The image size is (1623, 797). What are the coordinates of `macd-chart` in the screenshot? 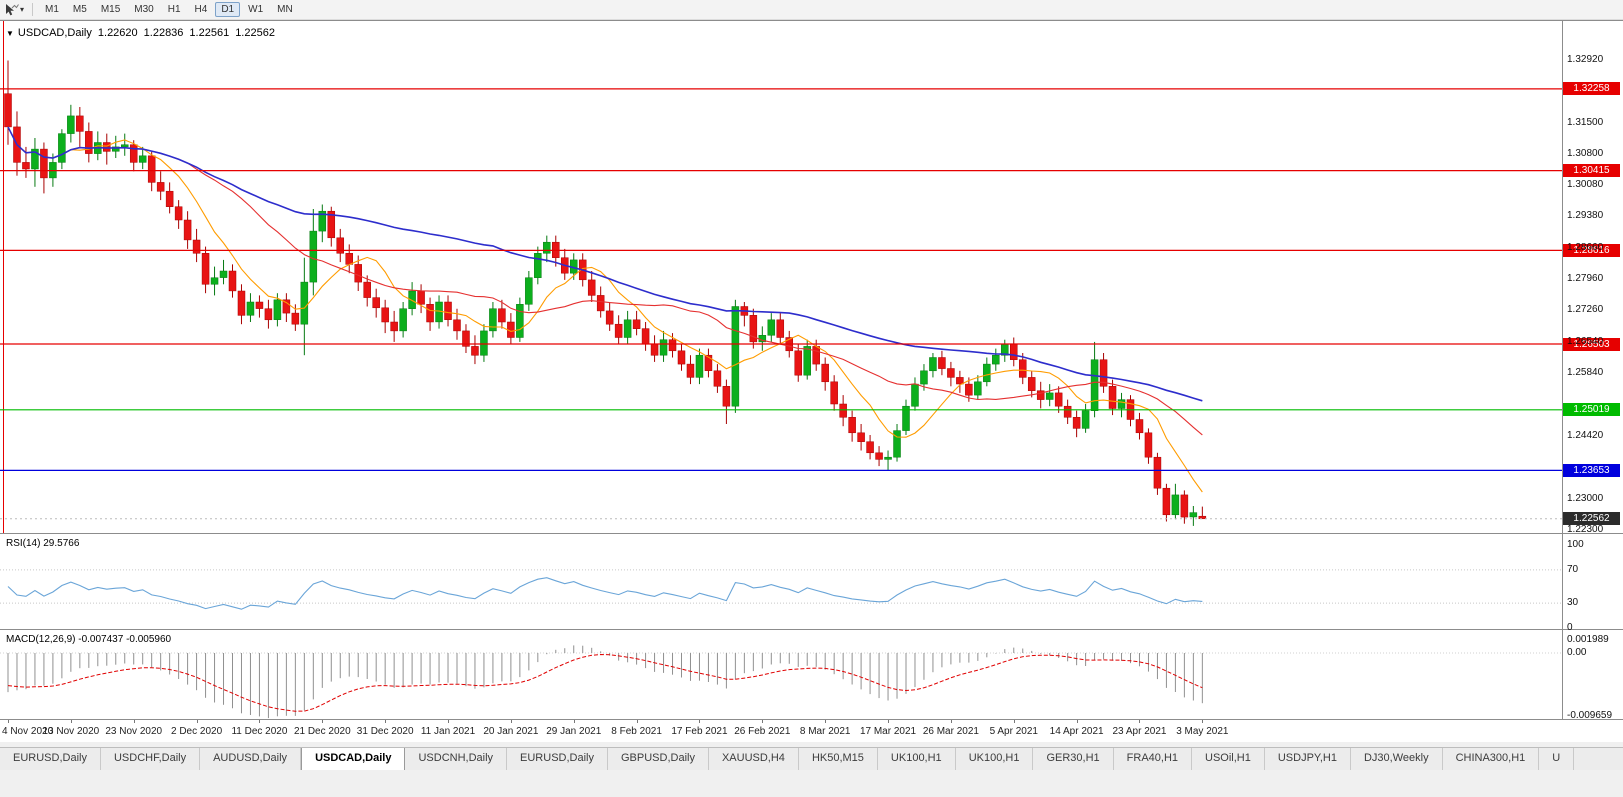 It's located at (781, 674).